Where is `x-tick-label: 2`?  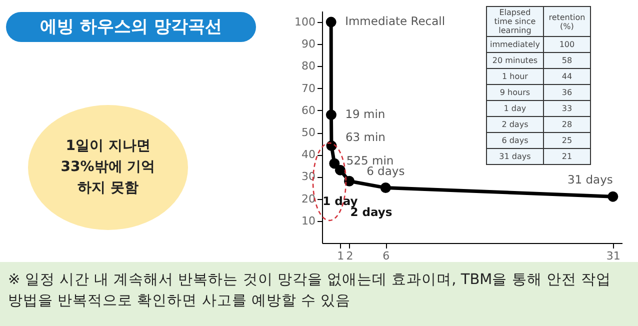 x-tick-label: 2 is located at coordinates (350, 256).